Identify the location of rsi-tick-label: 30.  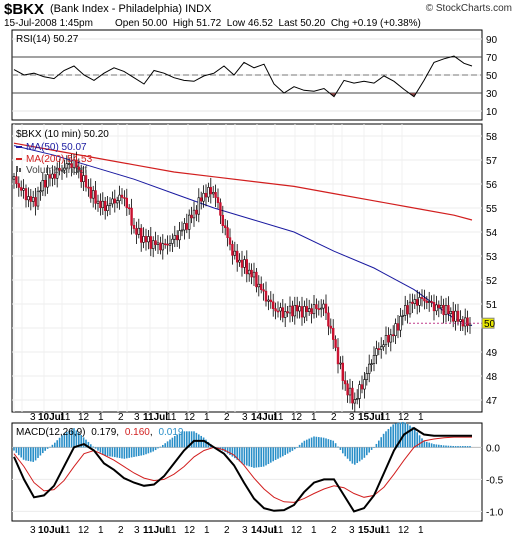
(492, 94).